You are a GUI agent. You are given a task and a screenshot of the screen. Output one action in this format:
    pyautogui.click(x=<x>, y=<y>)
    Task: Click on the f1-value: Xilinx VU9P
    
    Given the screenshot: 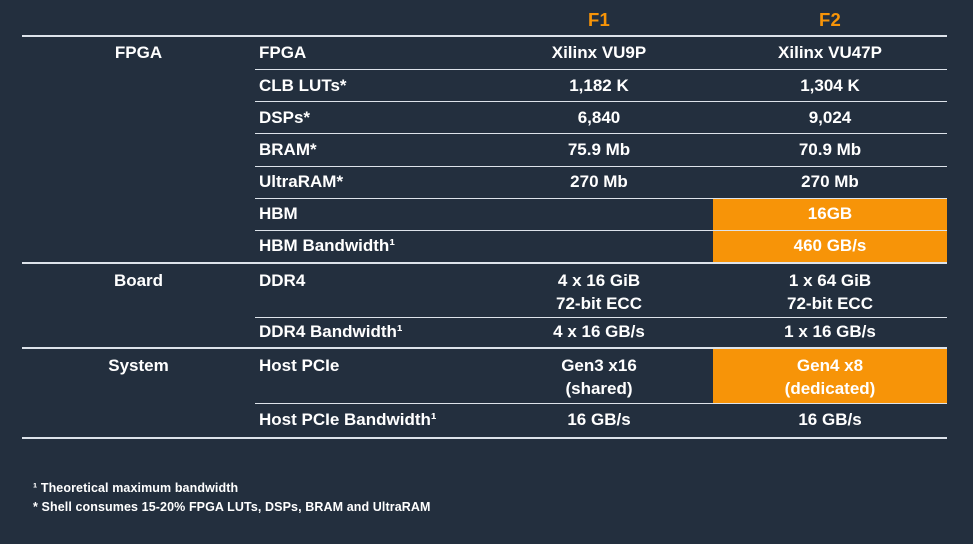 What is the action you would take?
    pyautogui.click(x=599, y=53)
    